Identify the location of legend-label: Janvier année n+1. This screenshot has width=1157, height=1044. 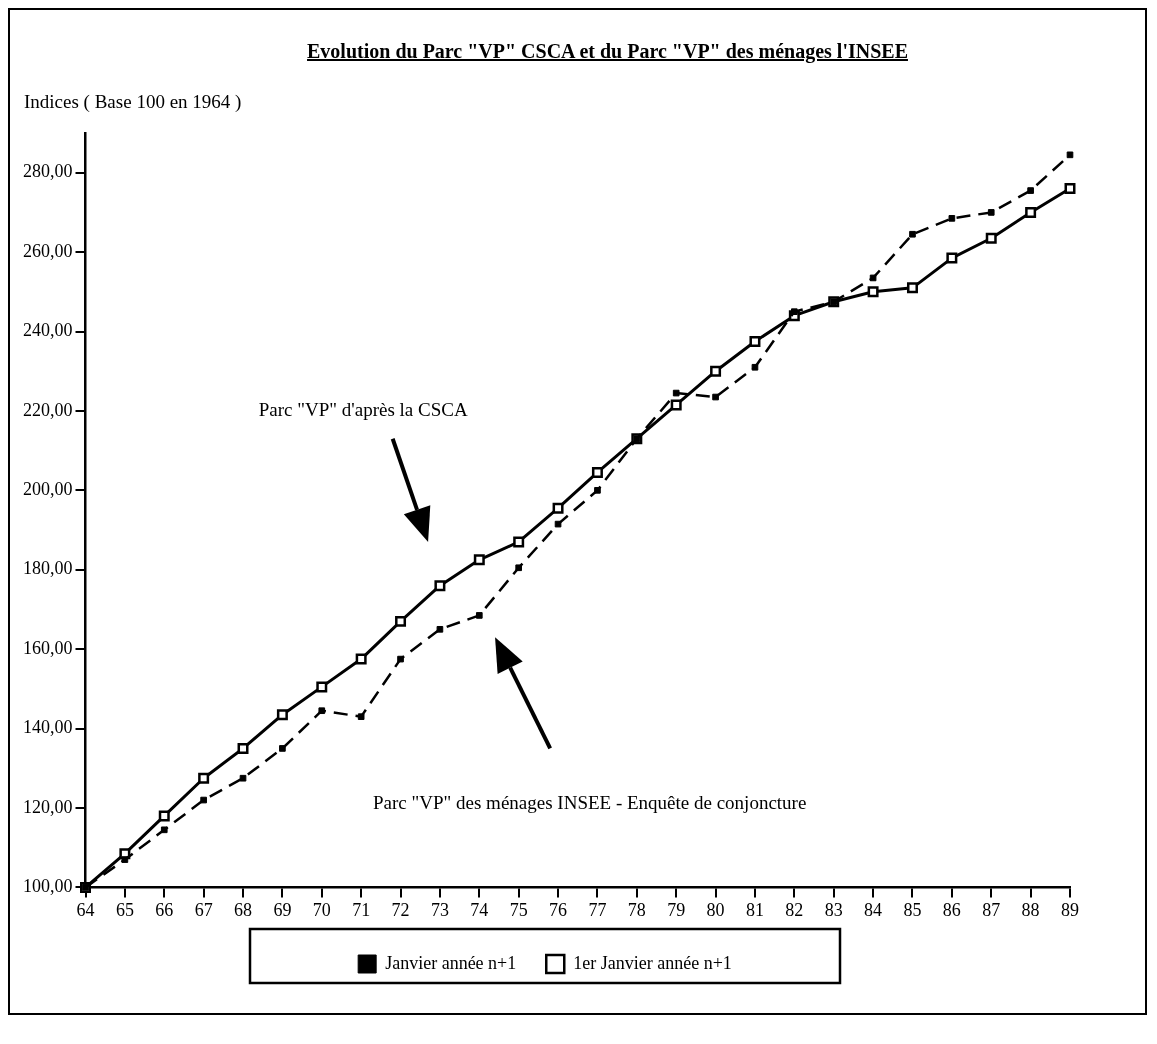
(451, 962).